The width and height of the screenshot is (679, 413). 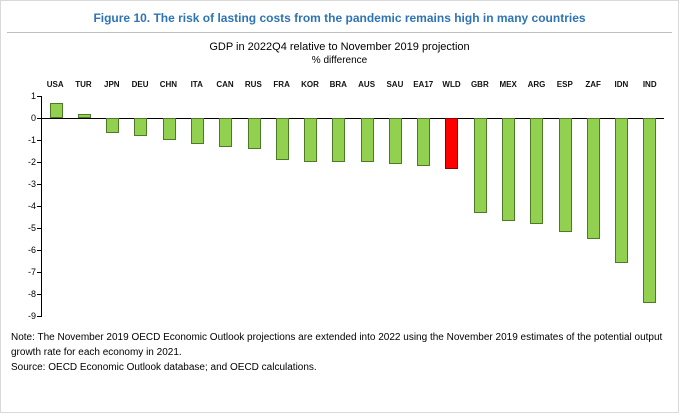 What do you see at coordinates (56, 110) in the screenshot?
I see `bar-usa` at bounding box center [56, 110].